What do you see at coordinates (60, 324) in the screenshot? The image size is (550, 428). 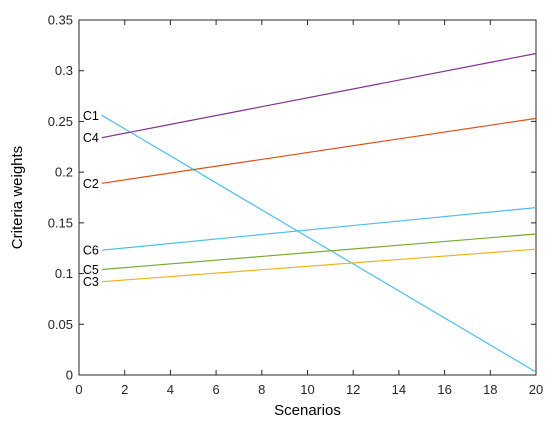 I see `y-tick-label: 0.05` at bounding box center [60, 324].